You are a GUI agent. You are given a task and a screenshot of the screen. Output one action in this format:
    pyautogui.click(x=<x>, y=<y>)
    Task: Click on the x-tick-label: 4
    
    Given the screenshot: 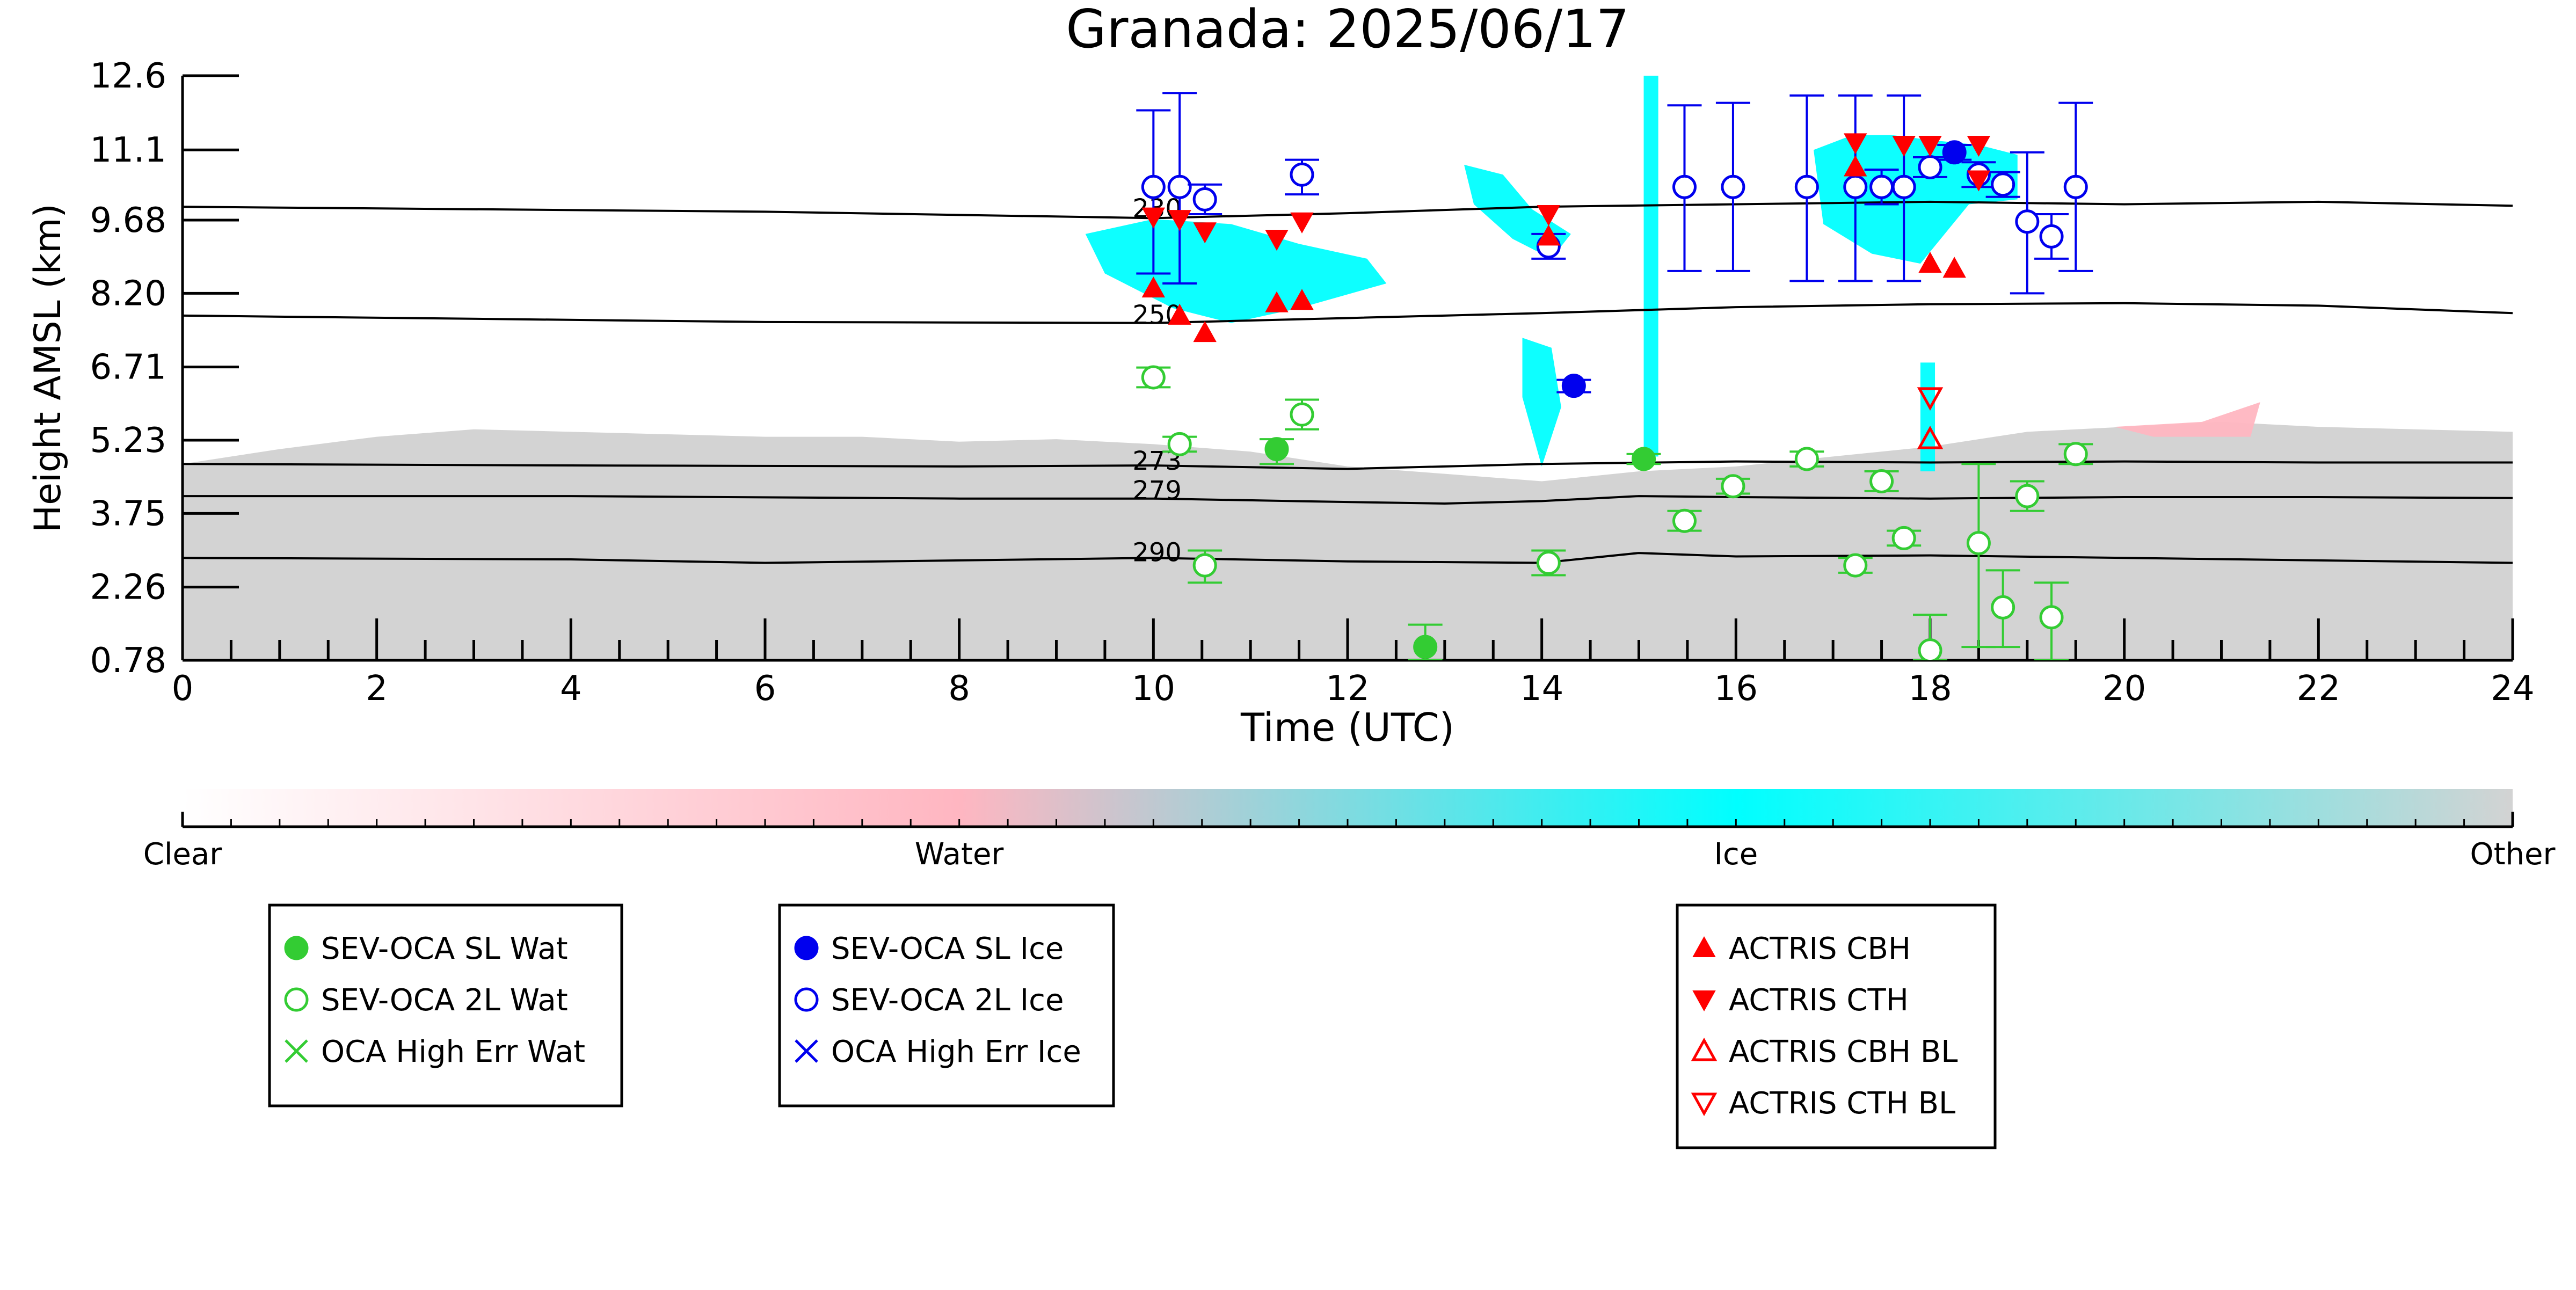 What is the action you would take?
    pyautogui.click(x=571, y=689)
    